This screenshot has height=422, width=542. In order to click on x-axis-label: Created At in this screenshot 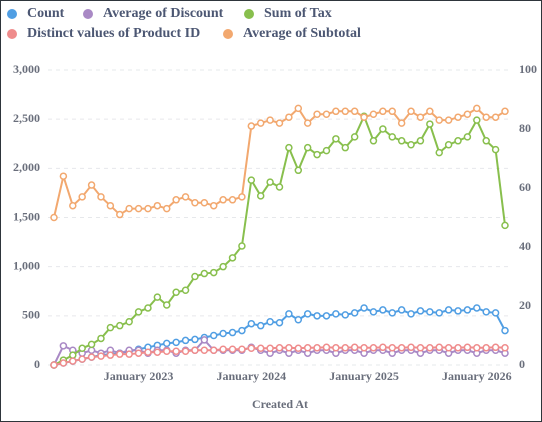, I will do `click(280, 404)`.